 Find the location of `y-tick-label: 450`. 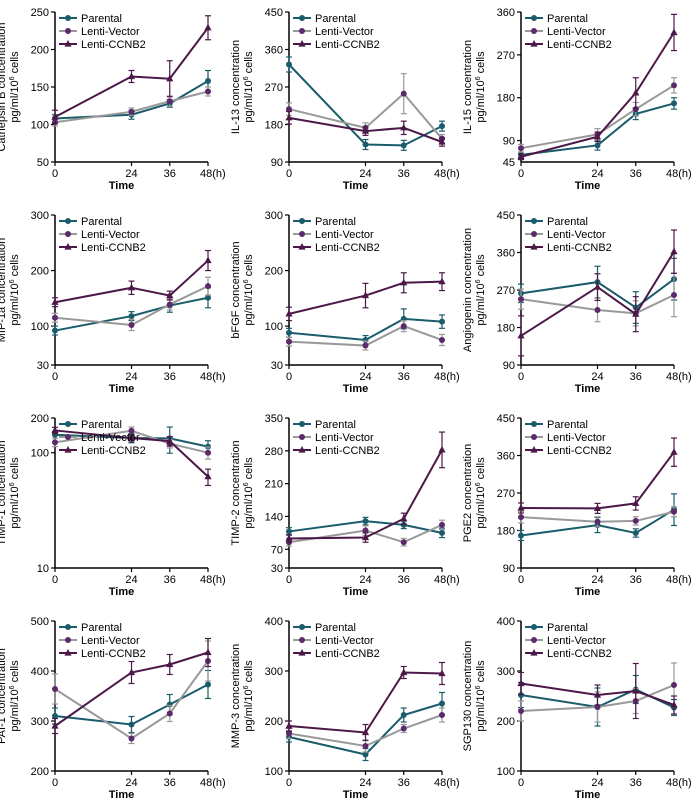

y-tick-label: 450 is located at coordinates (274, 13).